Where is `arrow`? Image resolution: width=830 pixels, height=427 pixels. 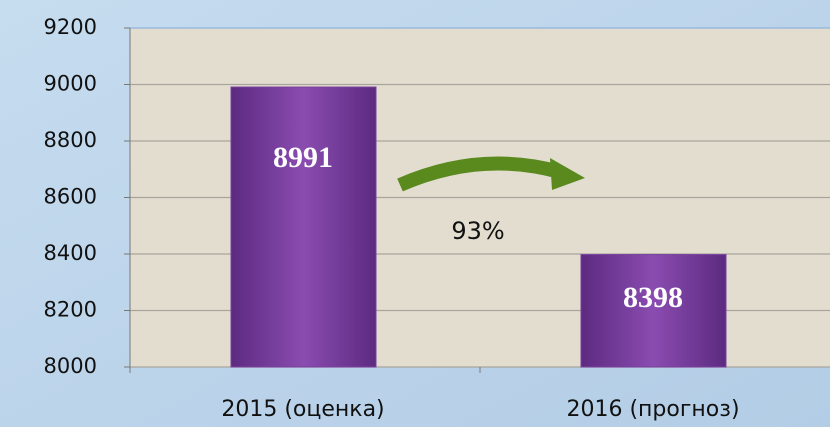 arrow is located at coordinates (479, 174).